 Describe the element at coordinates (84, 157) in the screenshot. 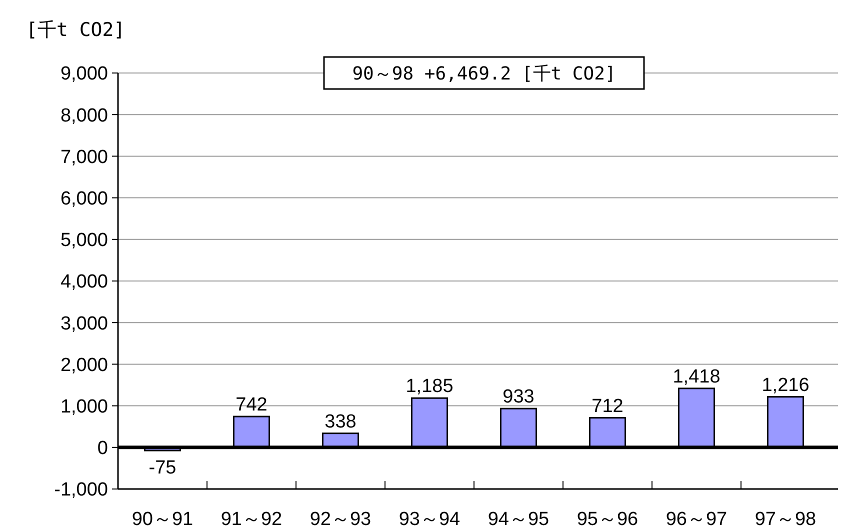

I see `y-tick-label: 7,000` at that location.